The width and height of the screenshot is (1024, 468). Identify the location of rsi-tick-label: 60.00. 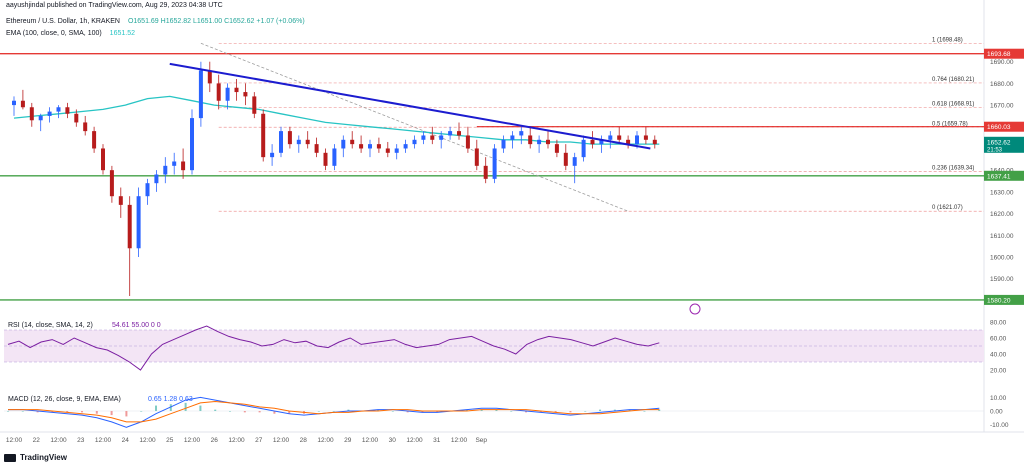
(998, 339).